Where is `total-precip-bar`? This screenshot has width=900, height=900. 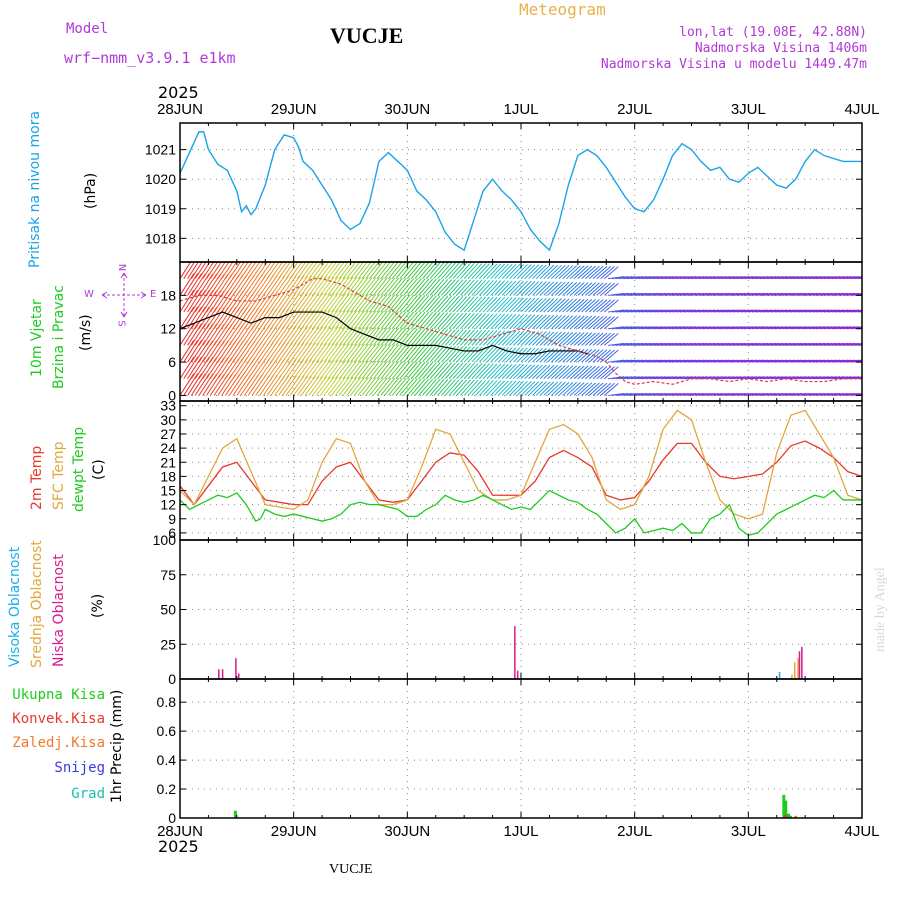 total-precip-bar is located at coordinates (784, 806).